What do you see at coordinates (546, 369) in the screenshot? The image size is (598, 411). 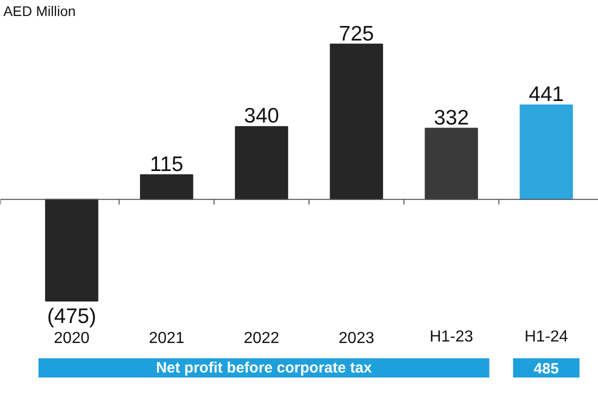 I see `text: 485` at bounding box center [546, 369].